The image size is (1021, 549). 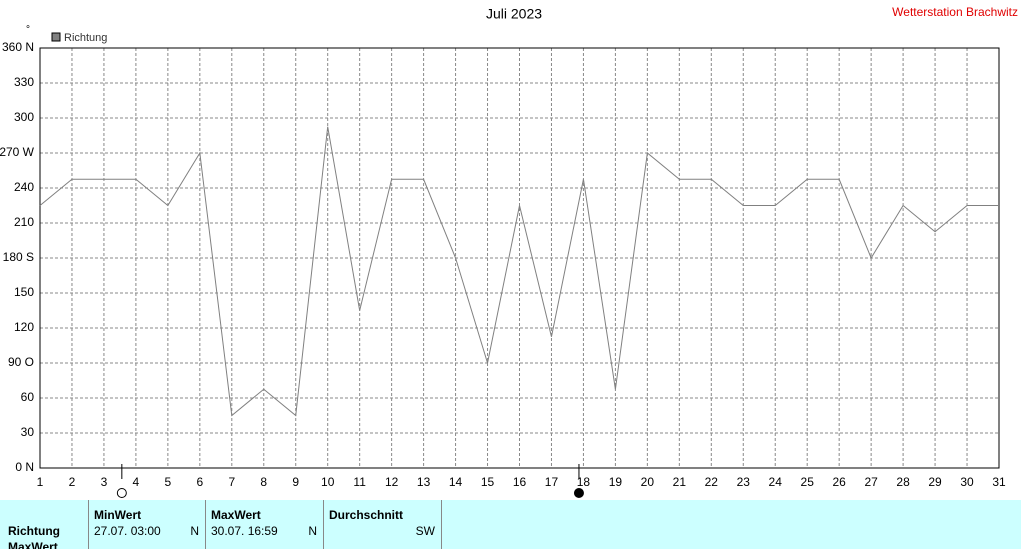 I want to click on x-tick-label: 28, so click(x=903, y=482).